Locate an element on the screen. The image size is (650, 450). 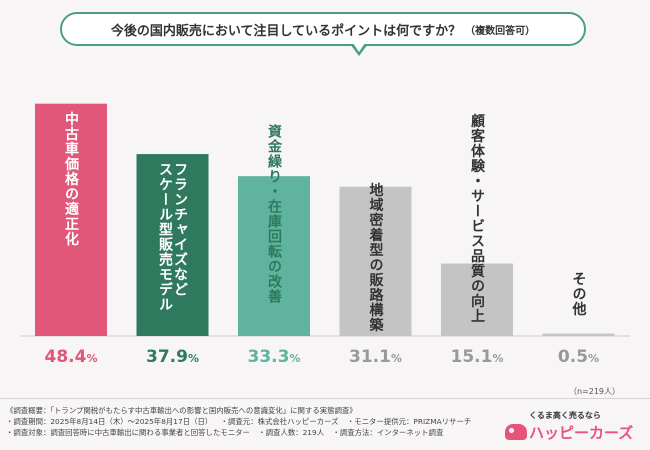
brand-tagline: くるま高く売るなら is located at coordinates (565, 415).